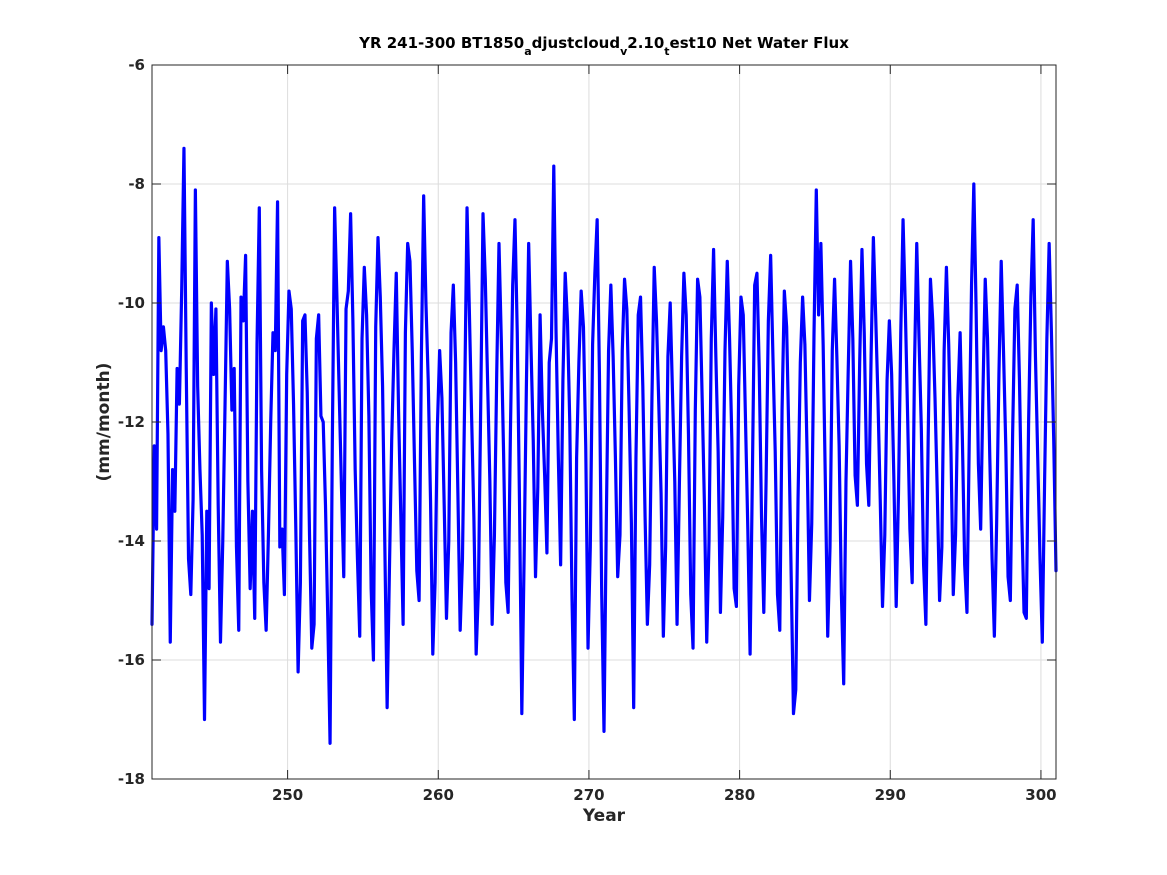  I want to click on x-tick-label: 260, so click(438, 795).